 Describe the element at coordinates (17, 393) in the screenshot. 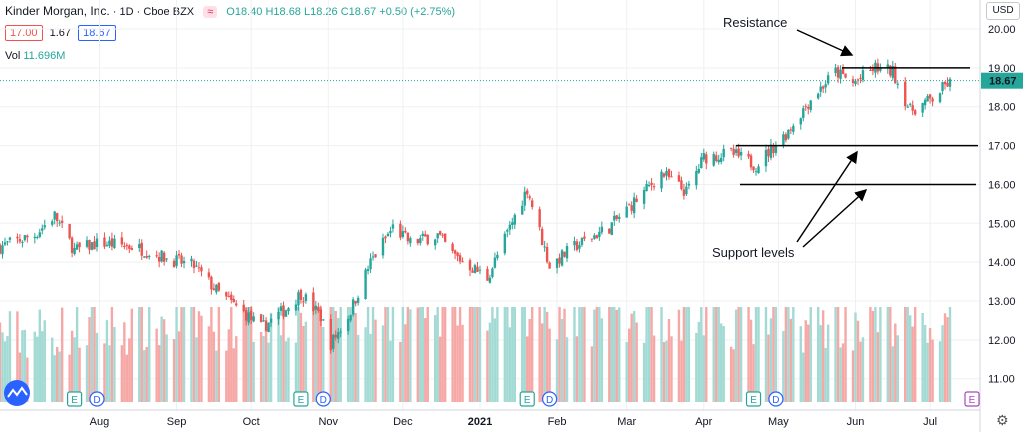

I see `tradingview-cloud-icon` at that location.